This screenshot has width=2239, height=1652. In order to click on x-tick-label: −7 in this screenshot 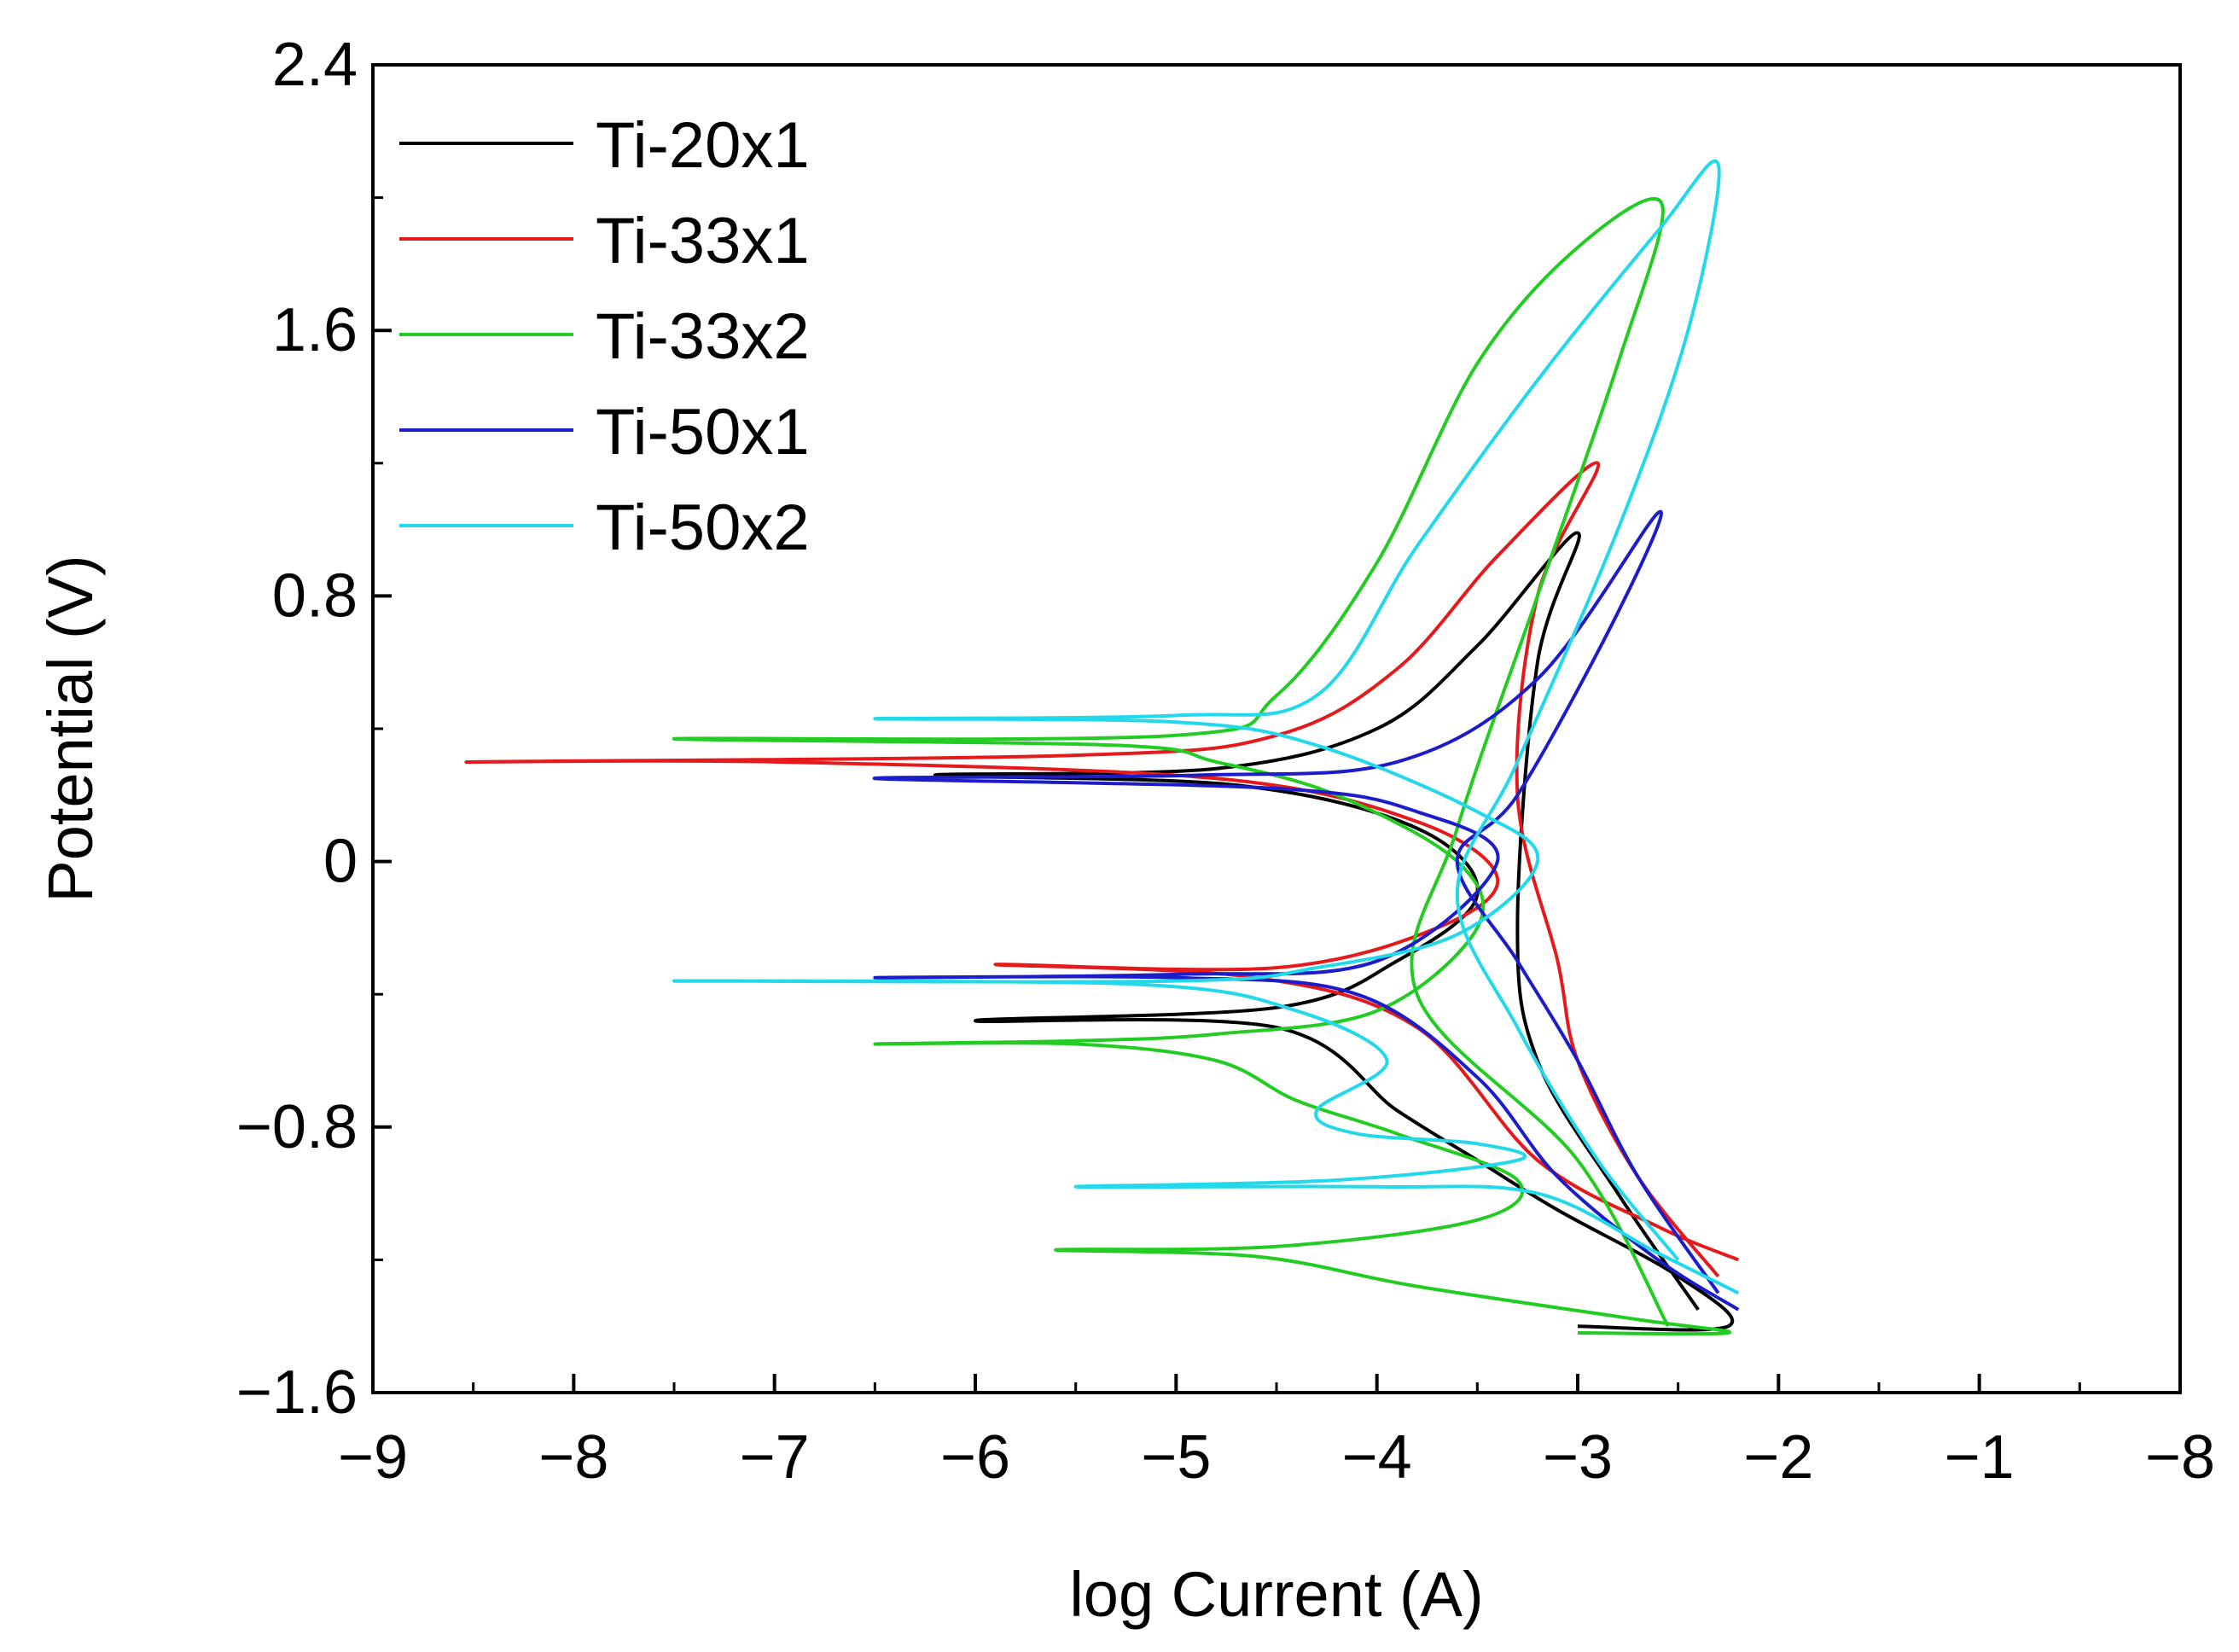, I will do `click(775, 1457)`.